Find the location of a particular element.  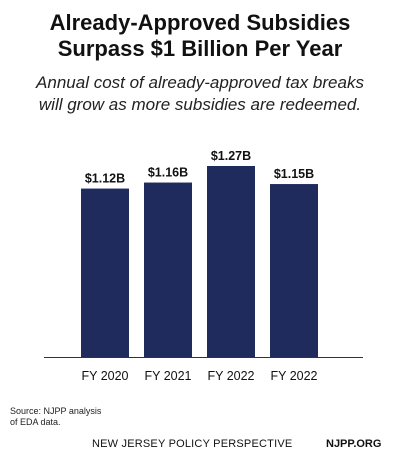

footer: NEW JERSEY POLICY PERSPECTIVE NJPP.ORG is located at coordinates (200, 447).